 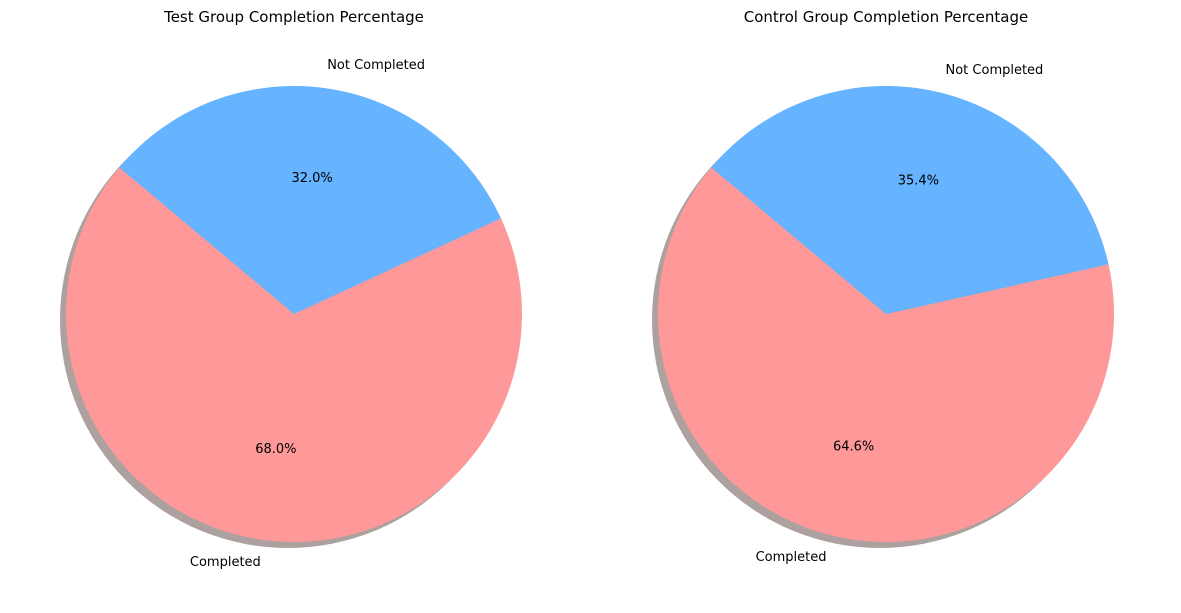 What do you see at coordinates (311, 178) in the screenshot?
I see `percent-label-not-completed: 32.0%` at bounding box center [311, 178].